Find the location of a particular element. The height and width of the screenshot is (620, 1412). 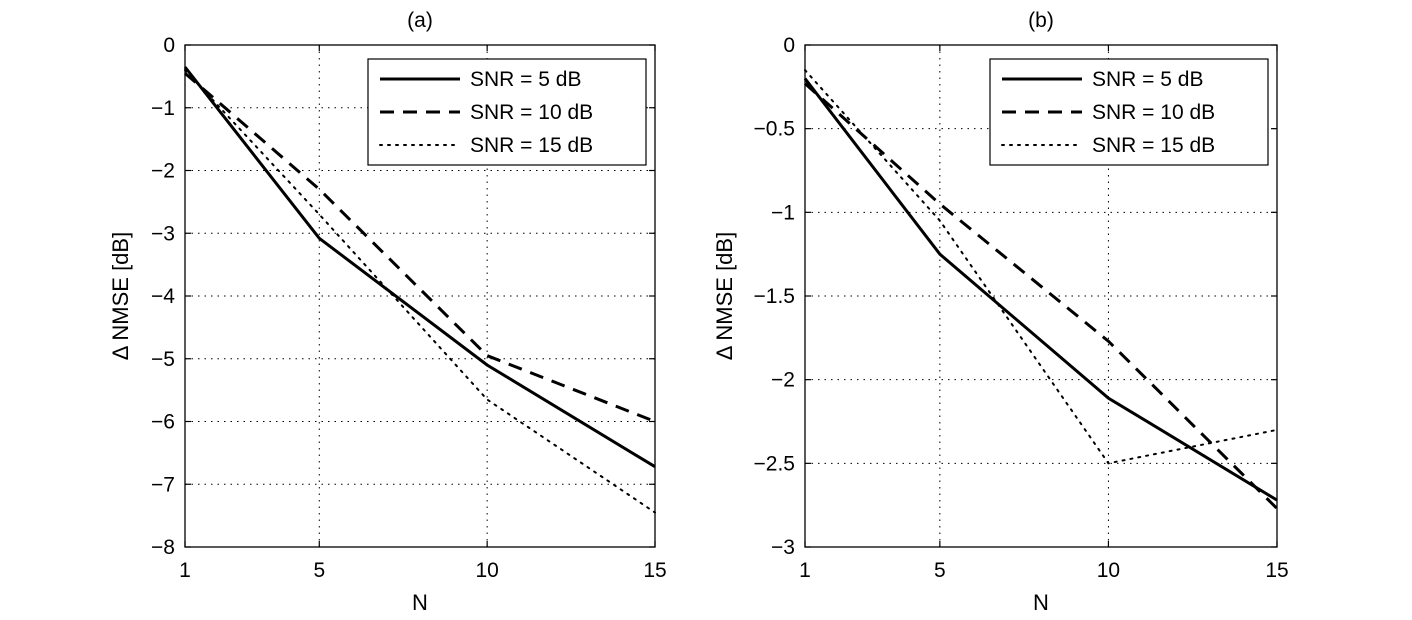

chart-b-title: (b) is located at coordinates (1041, 20).